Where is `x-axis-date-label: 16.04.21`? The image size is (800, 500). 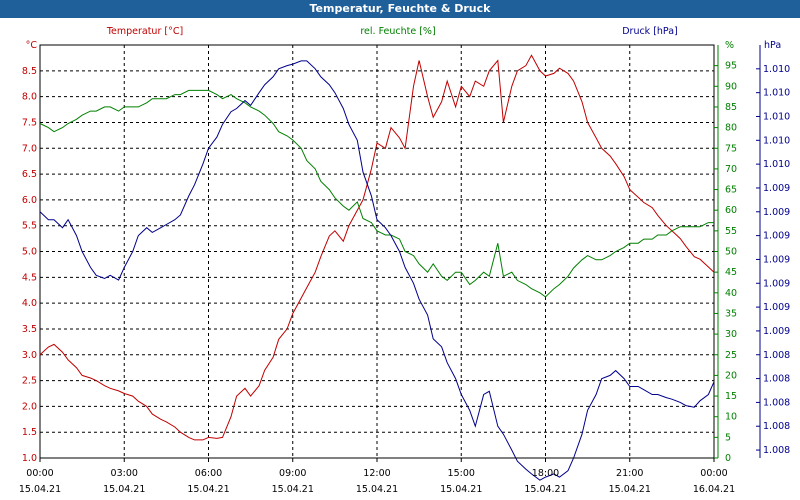 x-axis-date-label: 16.04.21 is located at coordinates (714, 489).